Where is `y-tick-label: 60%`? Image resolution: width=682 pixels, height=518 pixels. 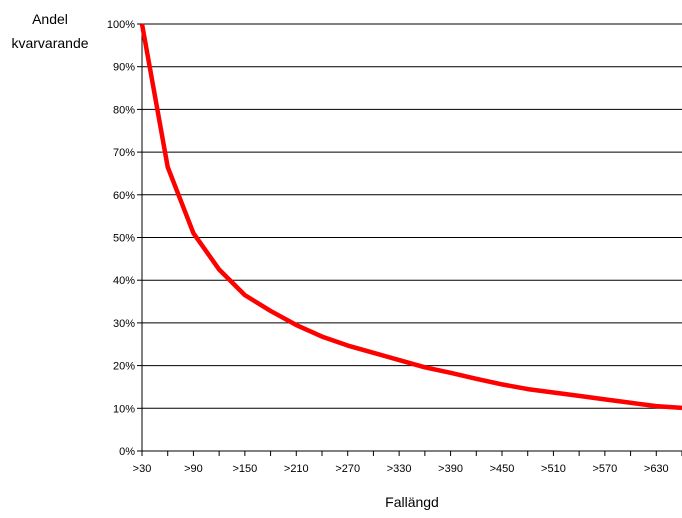
y-tick-label: 60% is located at coordinates (124, 196).